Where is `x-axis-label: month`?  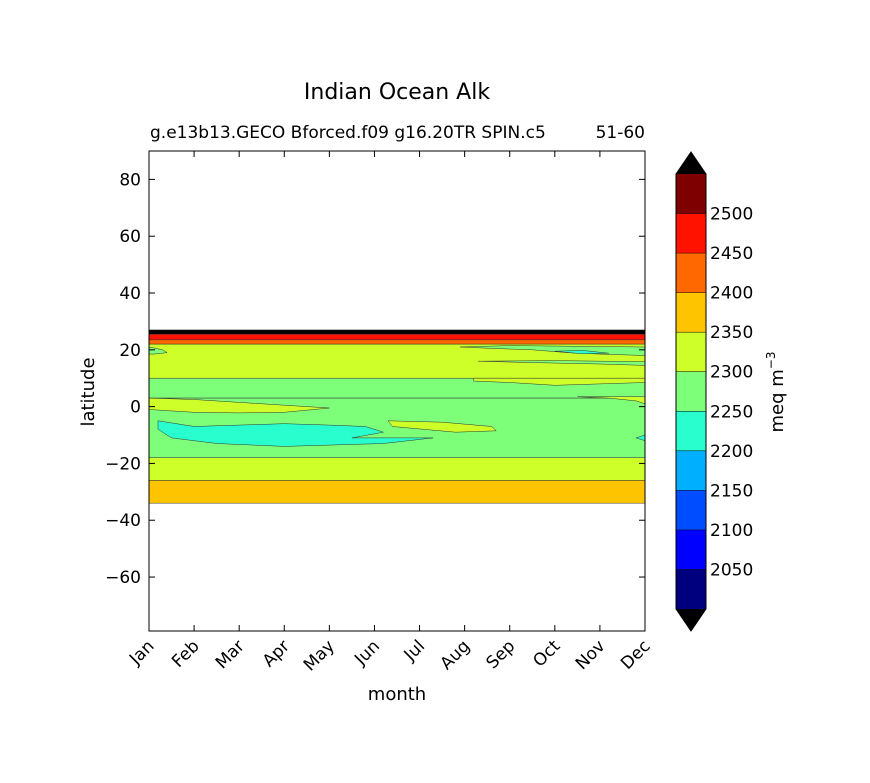 x-axis-label: month is located at coordinates (397, 694).